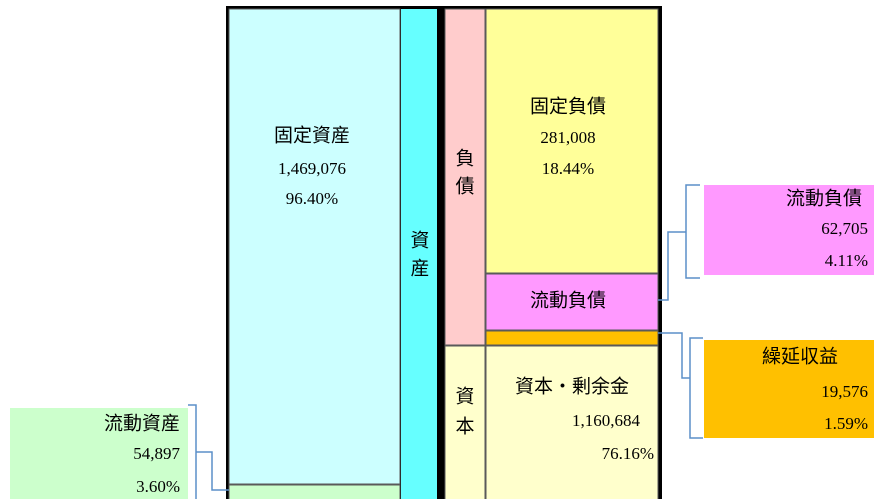 This screenshot has height=499, width=874. I want to click on amount: 1,469,076, so click(312, 168).